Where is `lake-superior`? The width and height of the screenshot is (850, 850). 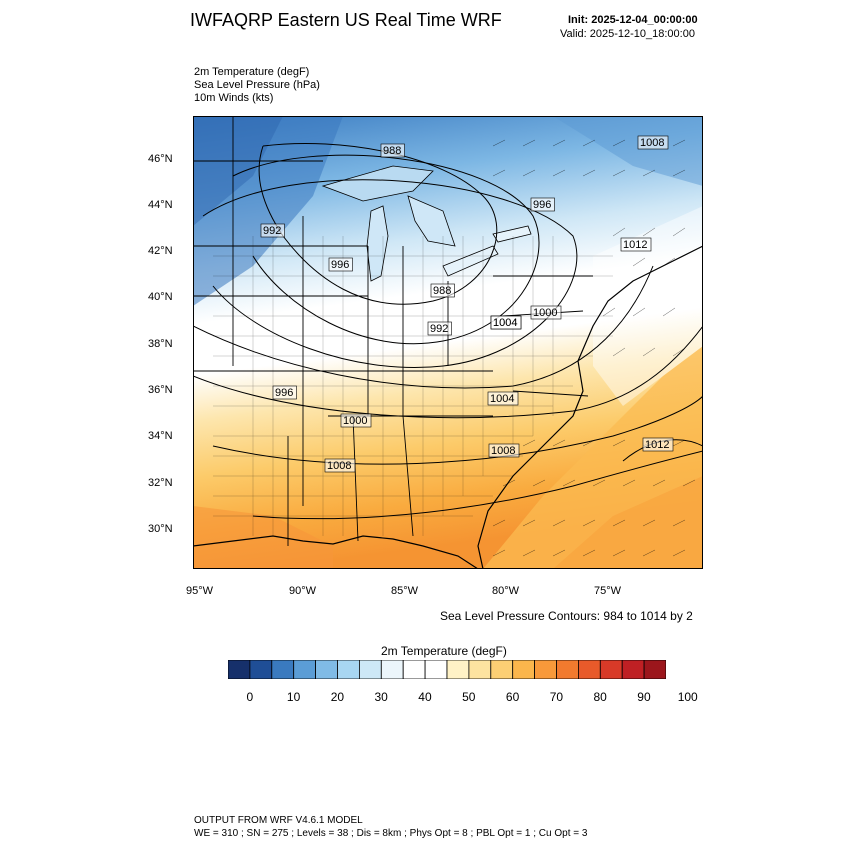 lake-superior is located at coordinates (377, 183).